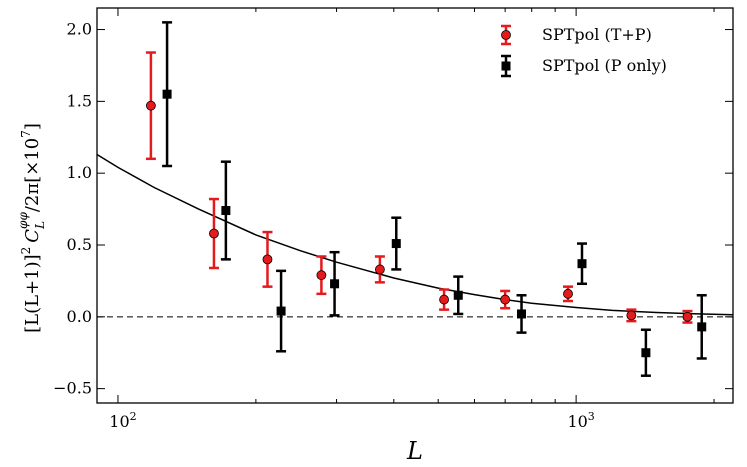 The height and width of the screenshot is (467, 747). Describe the element at coordinates (72, 388) in the screenshot. I see `y-tick-label: −0.5` at that location.